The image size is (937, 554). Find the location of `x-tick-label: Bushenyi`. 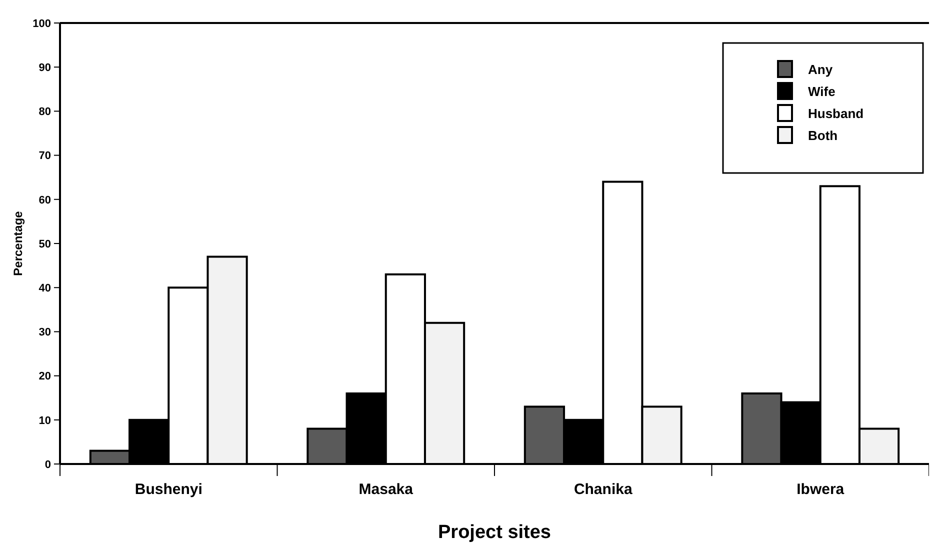

x-tick-label: Bushenyi is located at coordinates (168, 489).